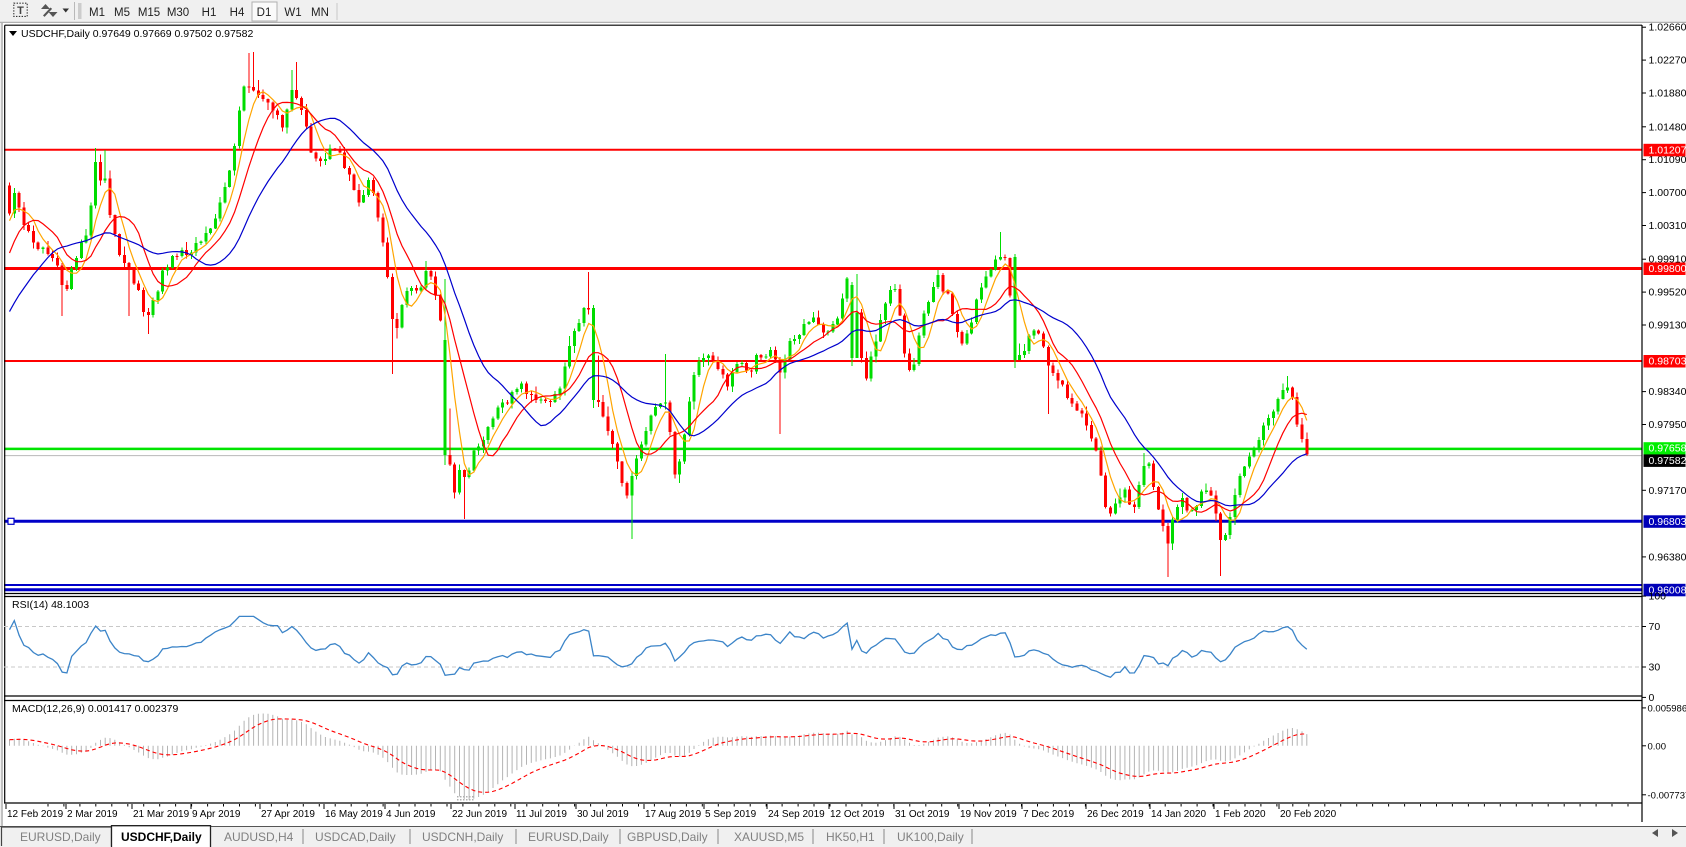 The width and height of the screenshot is (1686, 847). Describe the element at coordinates (541, 814) in the screenshot. I see `svg-text: 11 Jul 2019` at that location.